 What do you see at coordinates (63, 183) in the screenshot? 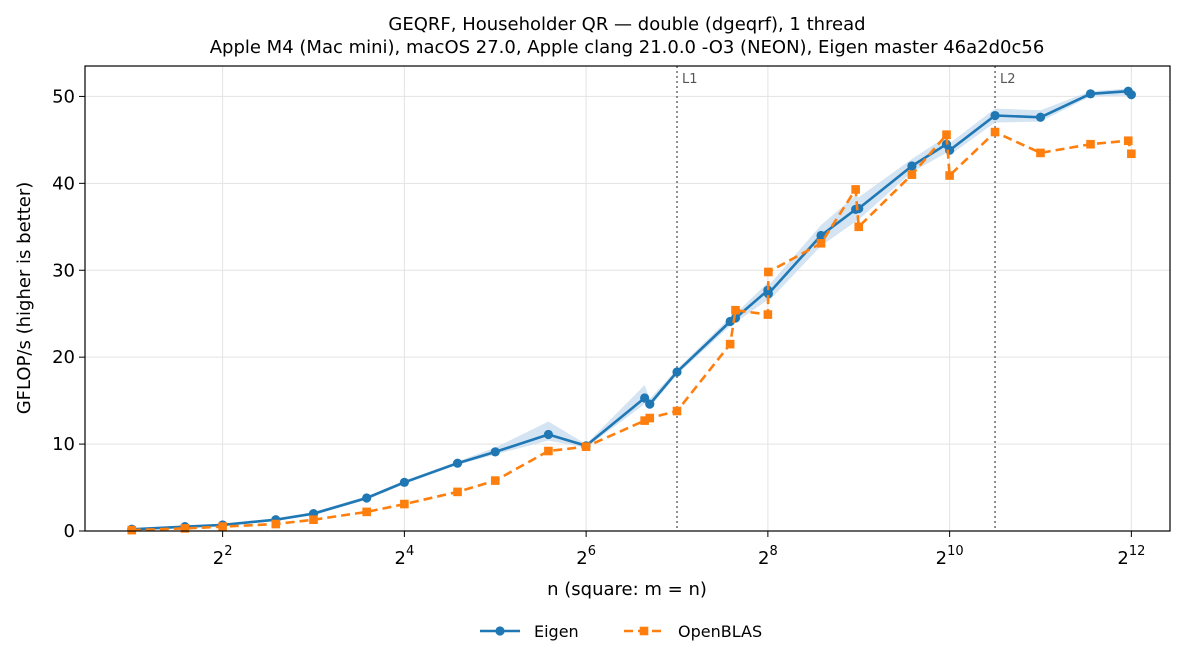
I see `y-tick-label: 40` at bounding box center [63, 183].